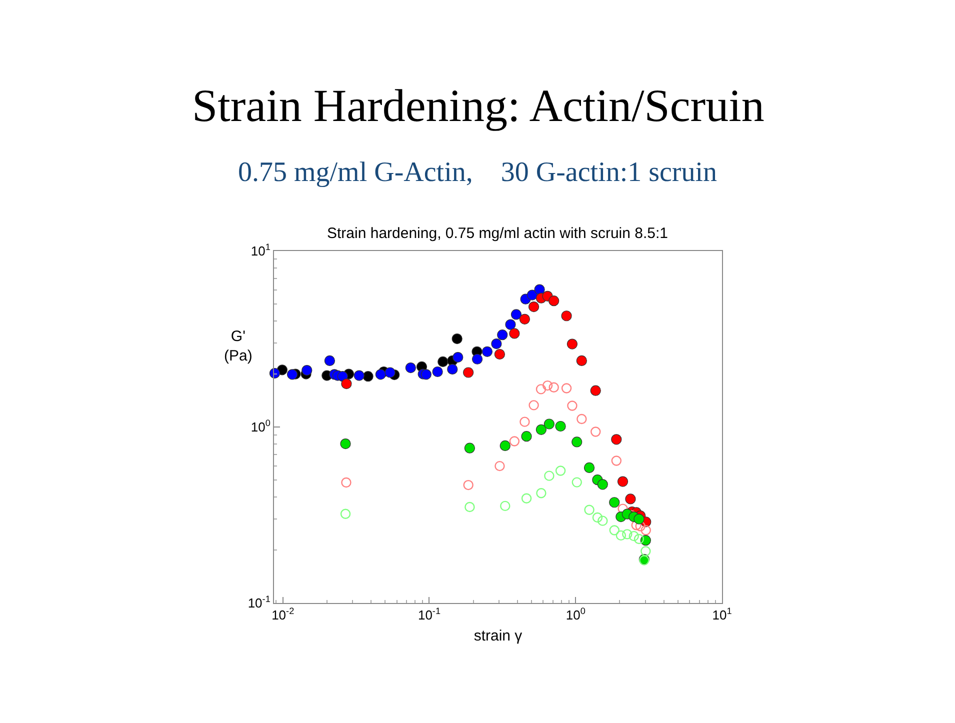 The image size is (955, 723). Describe the element at coordinates (259, 602) in the screenshot. I see `y-tick-label: 10$^{-1}$` at that location.